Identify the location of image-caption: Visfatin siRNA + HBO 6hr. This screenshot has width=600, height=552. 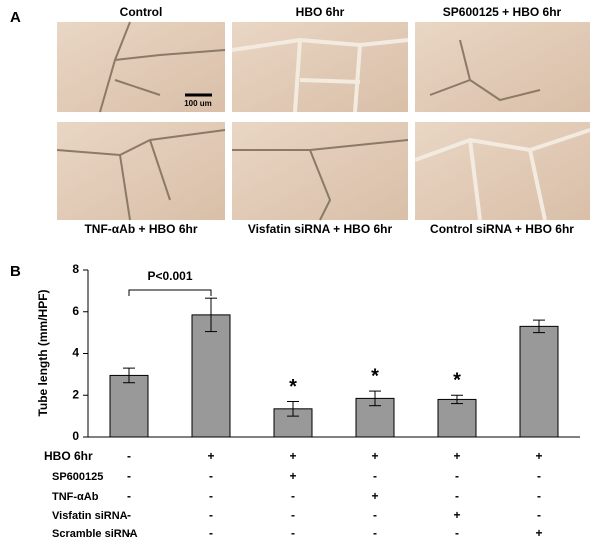
(320, 229).